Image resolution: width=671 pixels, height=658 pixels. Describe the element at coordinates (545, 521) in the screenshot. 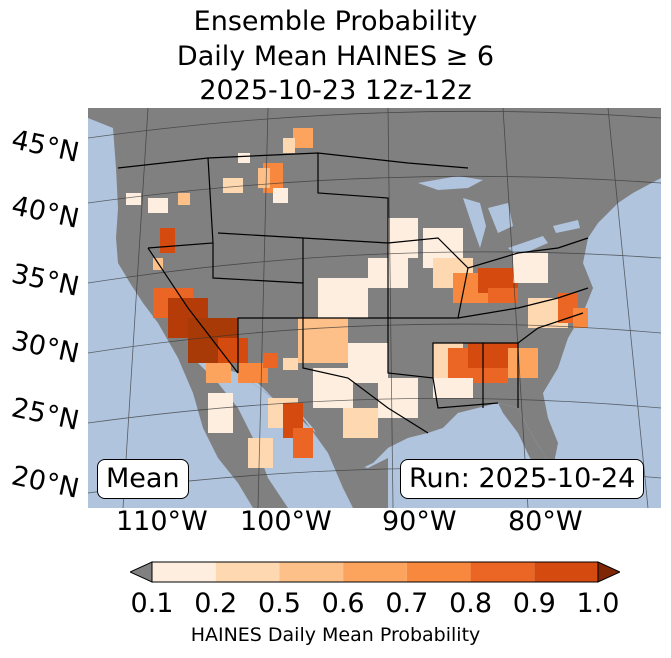

I see `lon-label-80: 80°W` at that location.